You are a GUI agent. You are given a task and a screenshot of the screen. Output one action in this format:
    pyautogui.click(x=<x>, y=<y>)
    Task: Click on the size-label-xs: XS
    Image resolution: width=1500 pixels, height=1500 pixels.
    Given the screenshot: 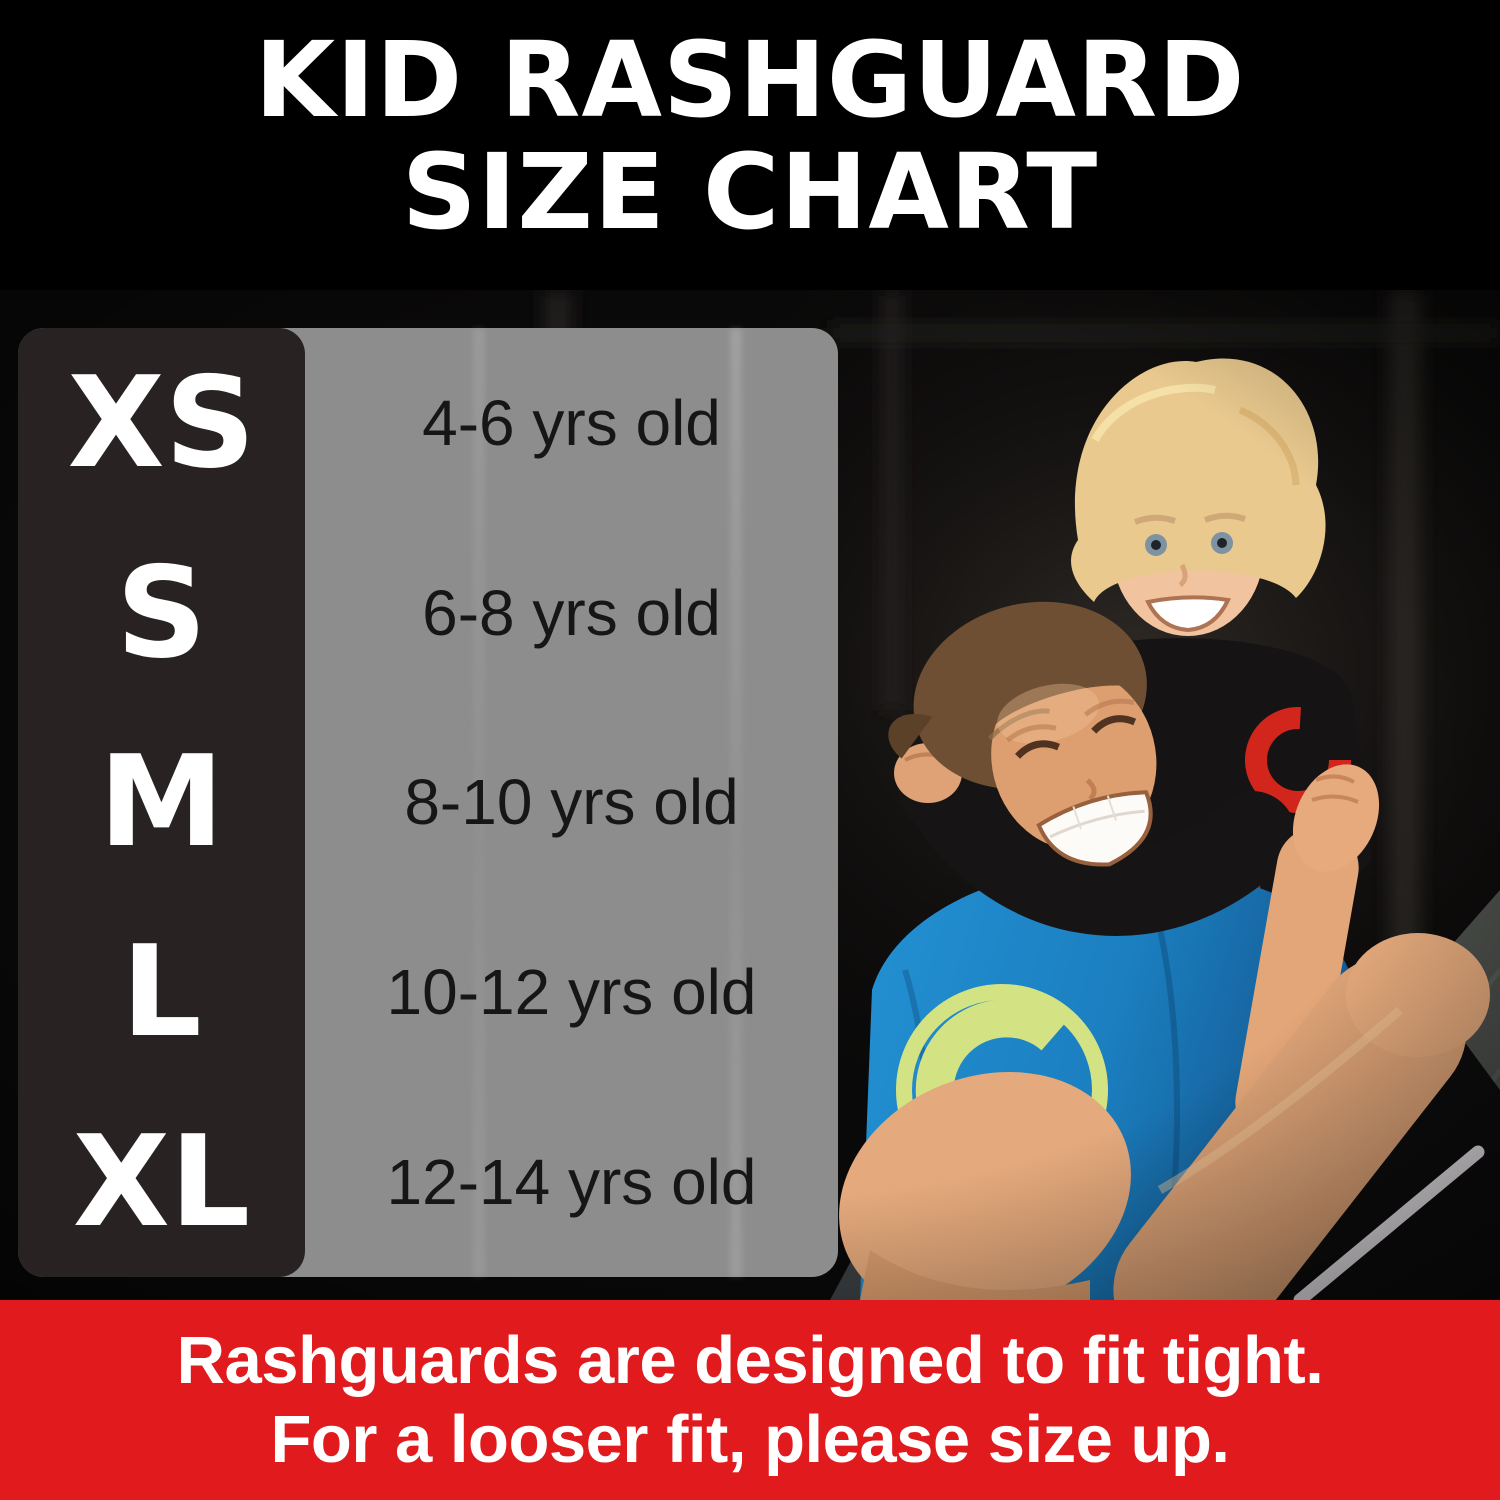 What is the action you would take?
    pyautogui.click(x=161, y=422)
    